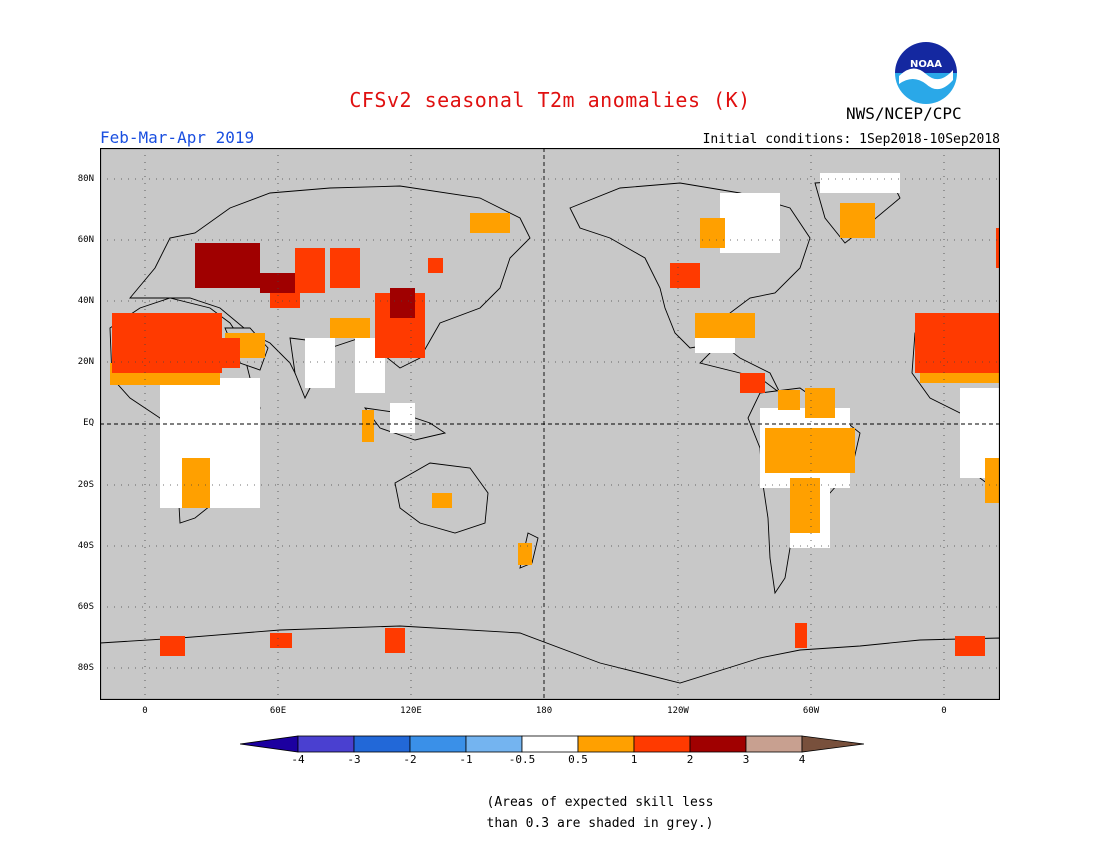 The image size is (1100, 850). What do you see at coordinates (678, 711) in the screenshot?
I see `lon-label: 120W` at bounding box center [678, 711].